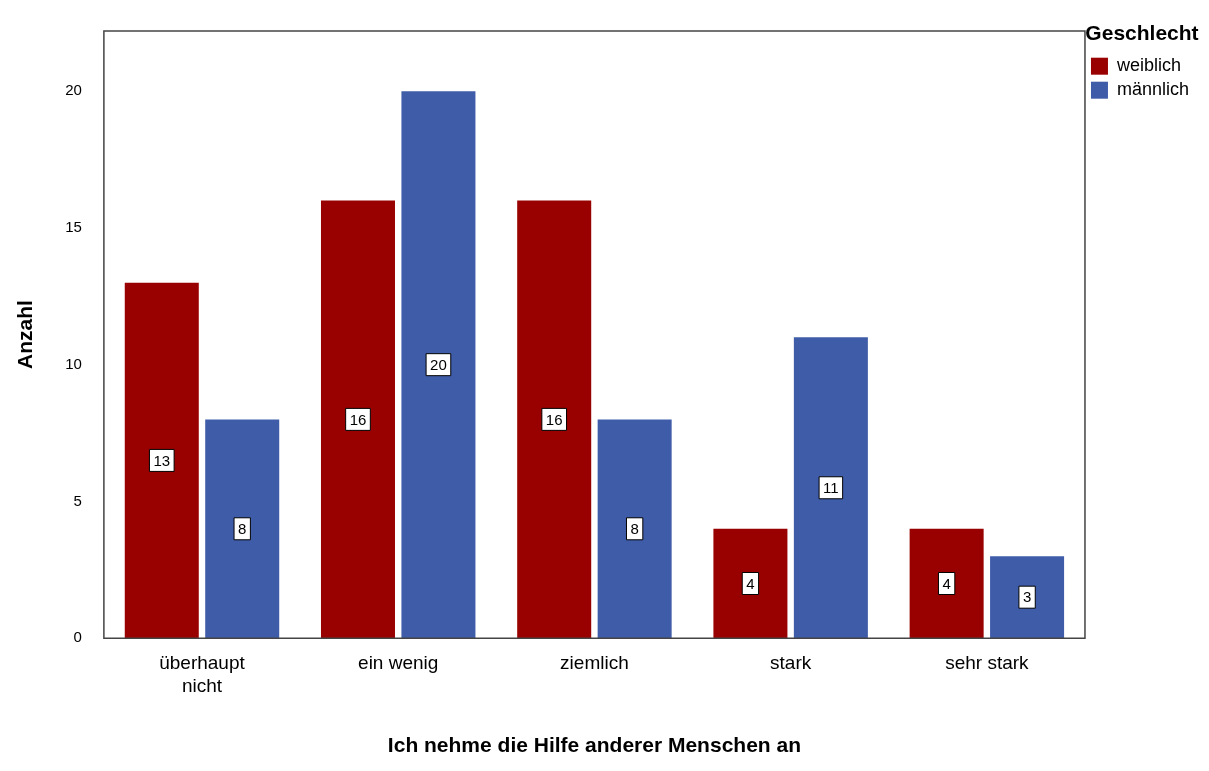 The width and height of the screenshot is (1209, 771). I want to click on y-tick-label: 10, so click(73, 363).